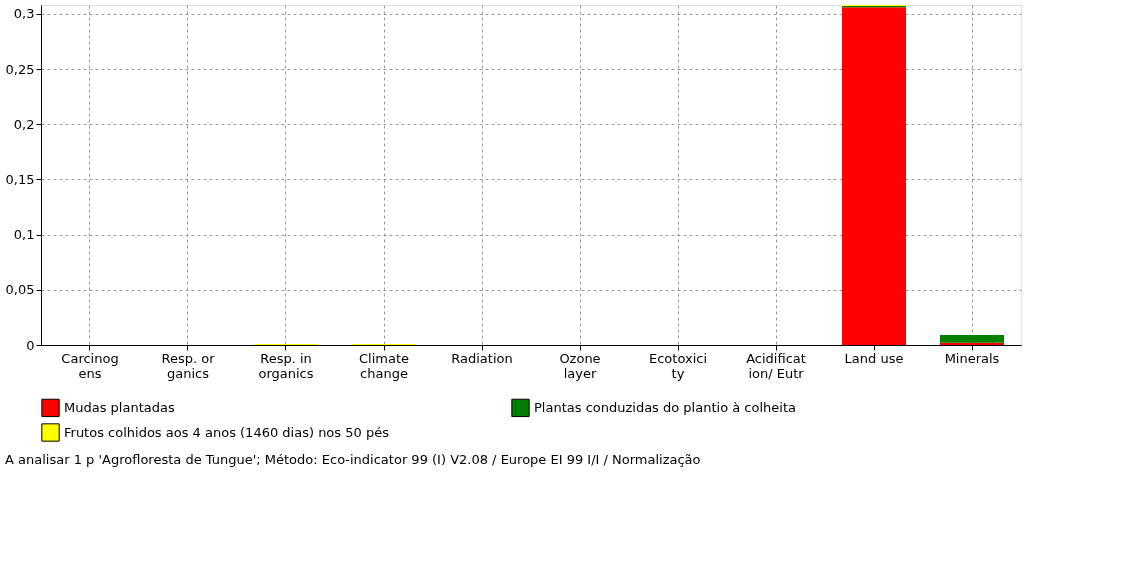 This screenshot has height=584, width=1132. What do you see at coordinates (188, 365) in the screenshot?
I see `x-tick-label: Resp. or ganics` at bounding box center [188, 365].